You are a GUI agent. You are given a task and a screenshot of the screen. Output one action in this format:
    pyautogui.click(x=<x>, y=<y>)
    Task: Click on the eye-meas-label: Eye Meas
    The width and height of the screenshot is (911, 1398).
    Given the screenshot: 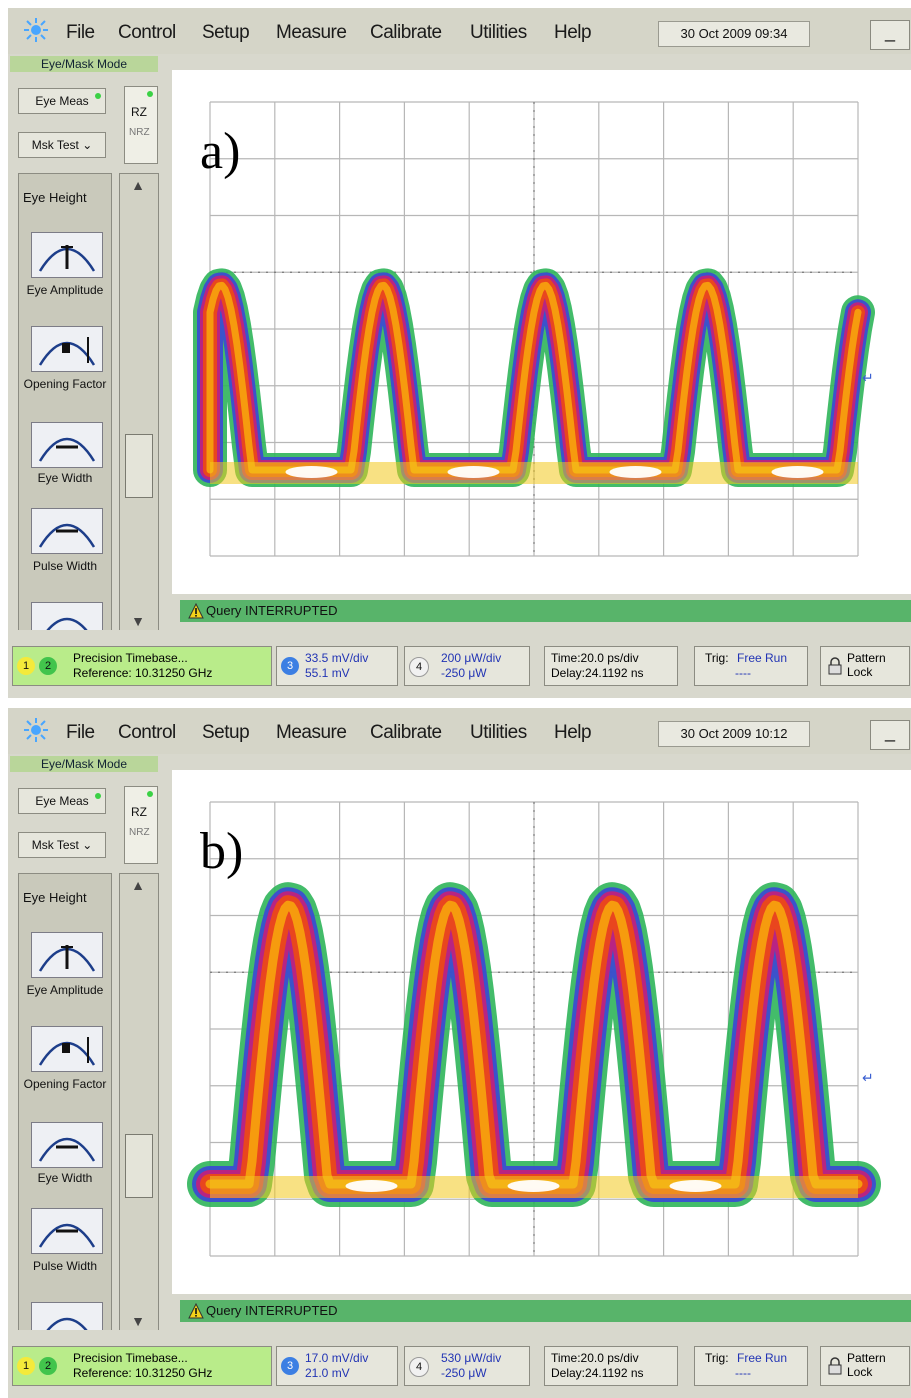 What is the action you would take?
    pyautogui.click(x=62, y=101)
    